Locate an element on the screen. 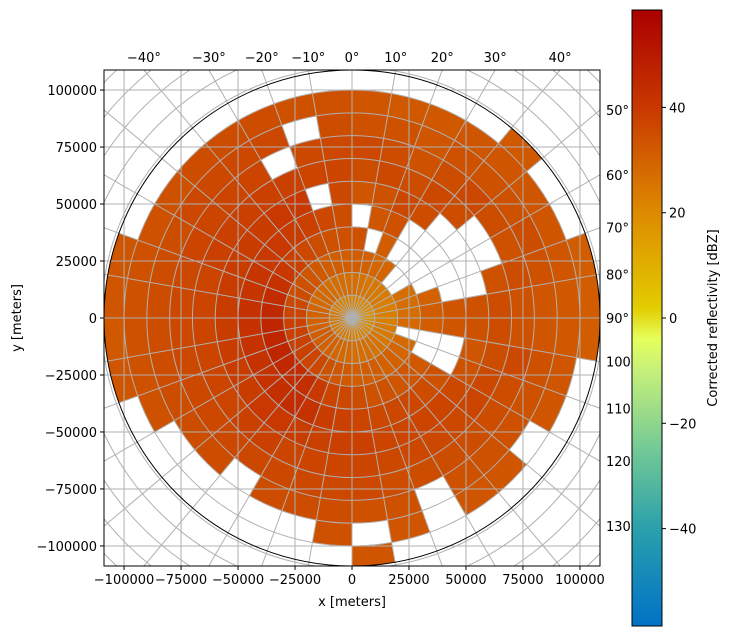 This screenshot has height=636, width=730. azimuth-right-label: 90° is located at coordinates (617, 319).